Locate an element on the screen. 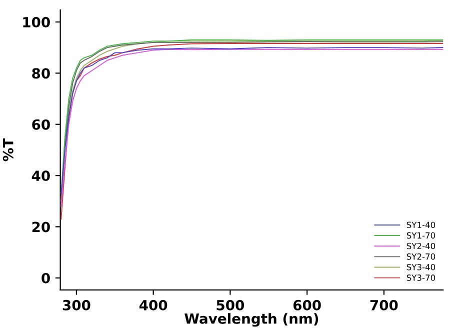 Image resolution: width=464 pixels, height=331 pixels. legend-label: SY3-40 is located at coordinates (421, 267).